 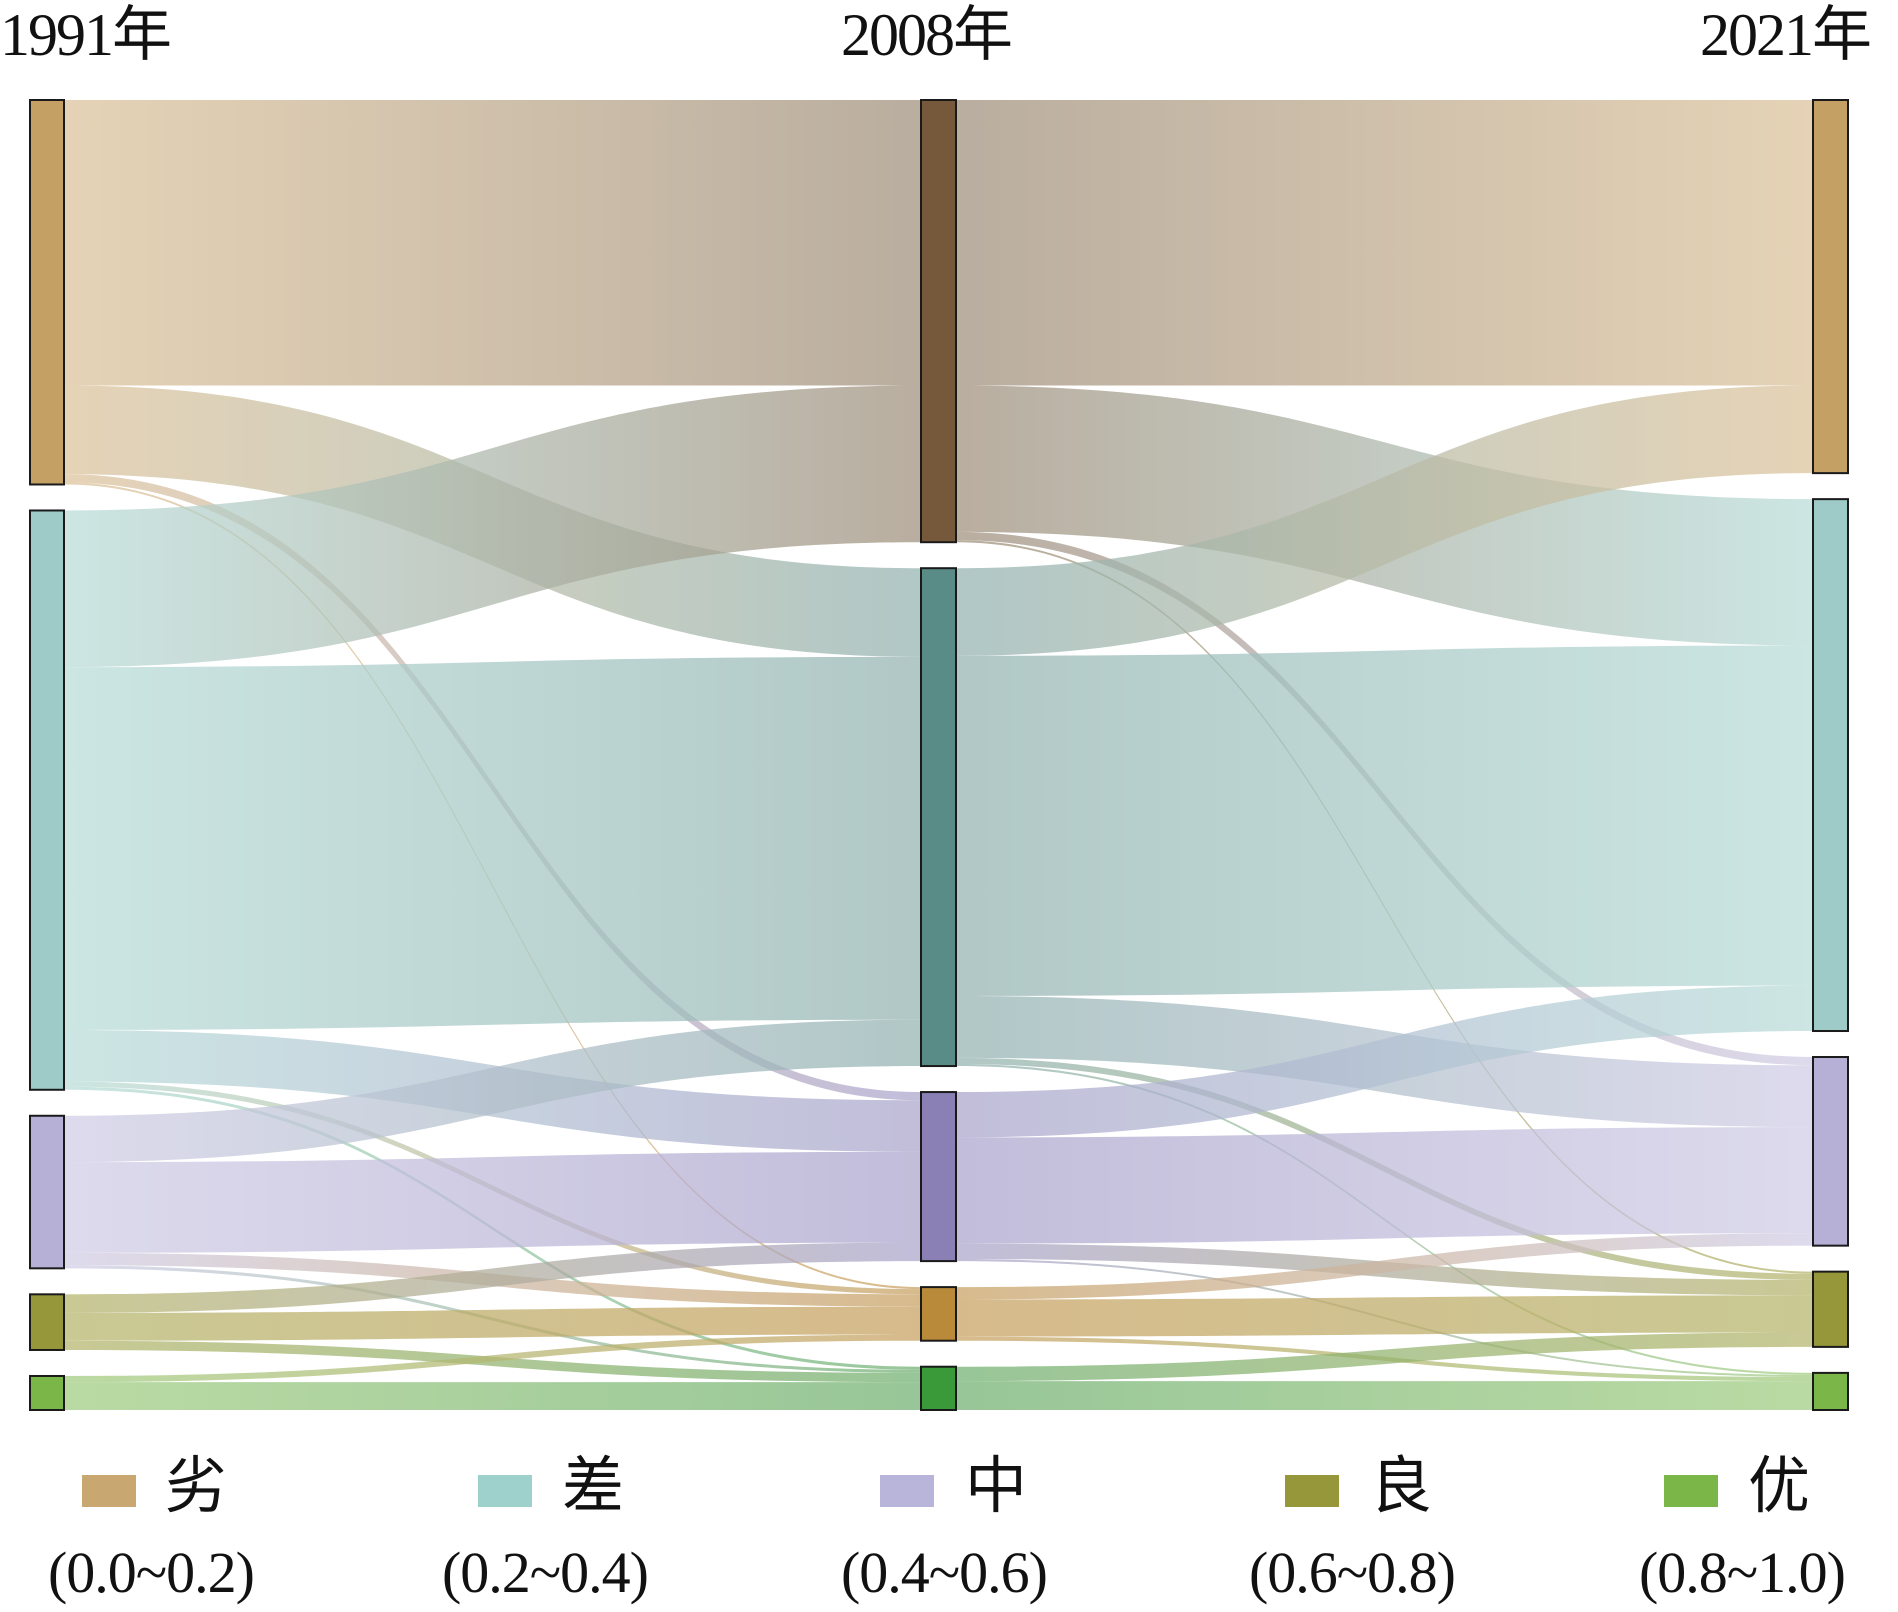 I want to click on flow-1991年-中-to-2008年-中, so click(x=492, y=1202).